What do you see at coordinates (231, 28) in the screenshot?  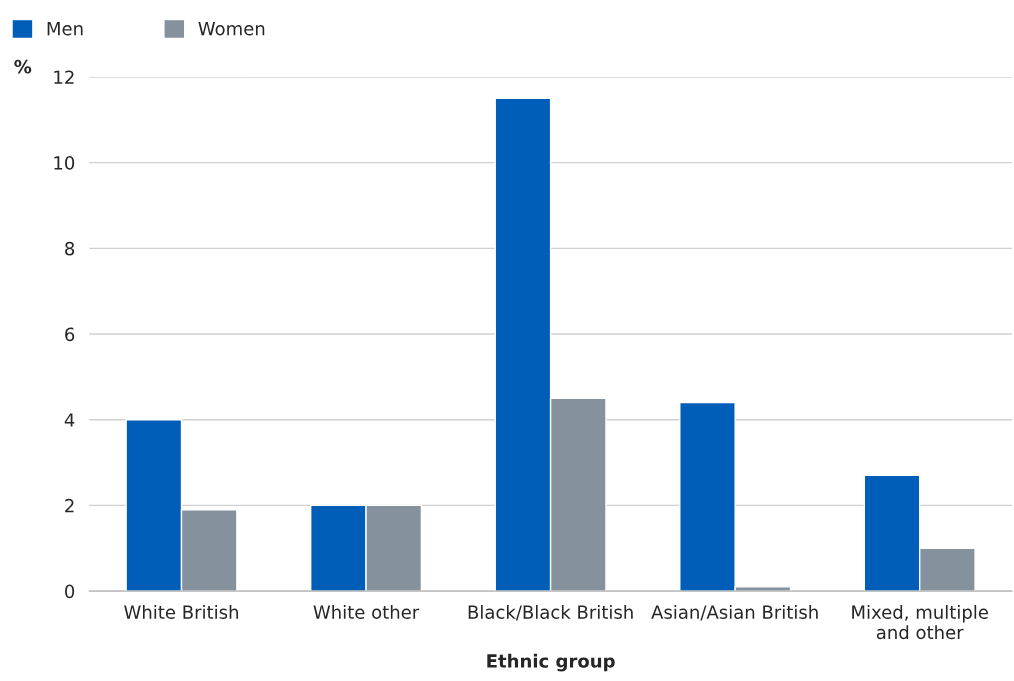 I see `legend-label: Women` at bounding box center [231, 28].